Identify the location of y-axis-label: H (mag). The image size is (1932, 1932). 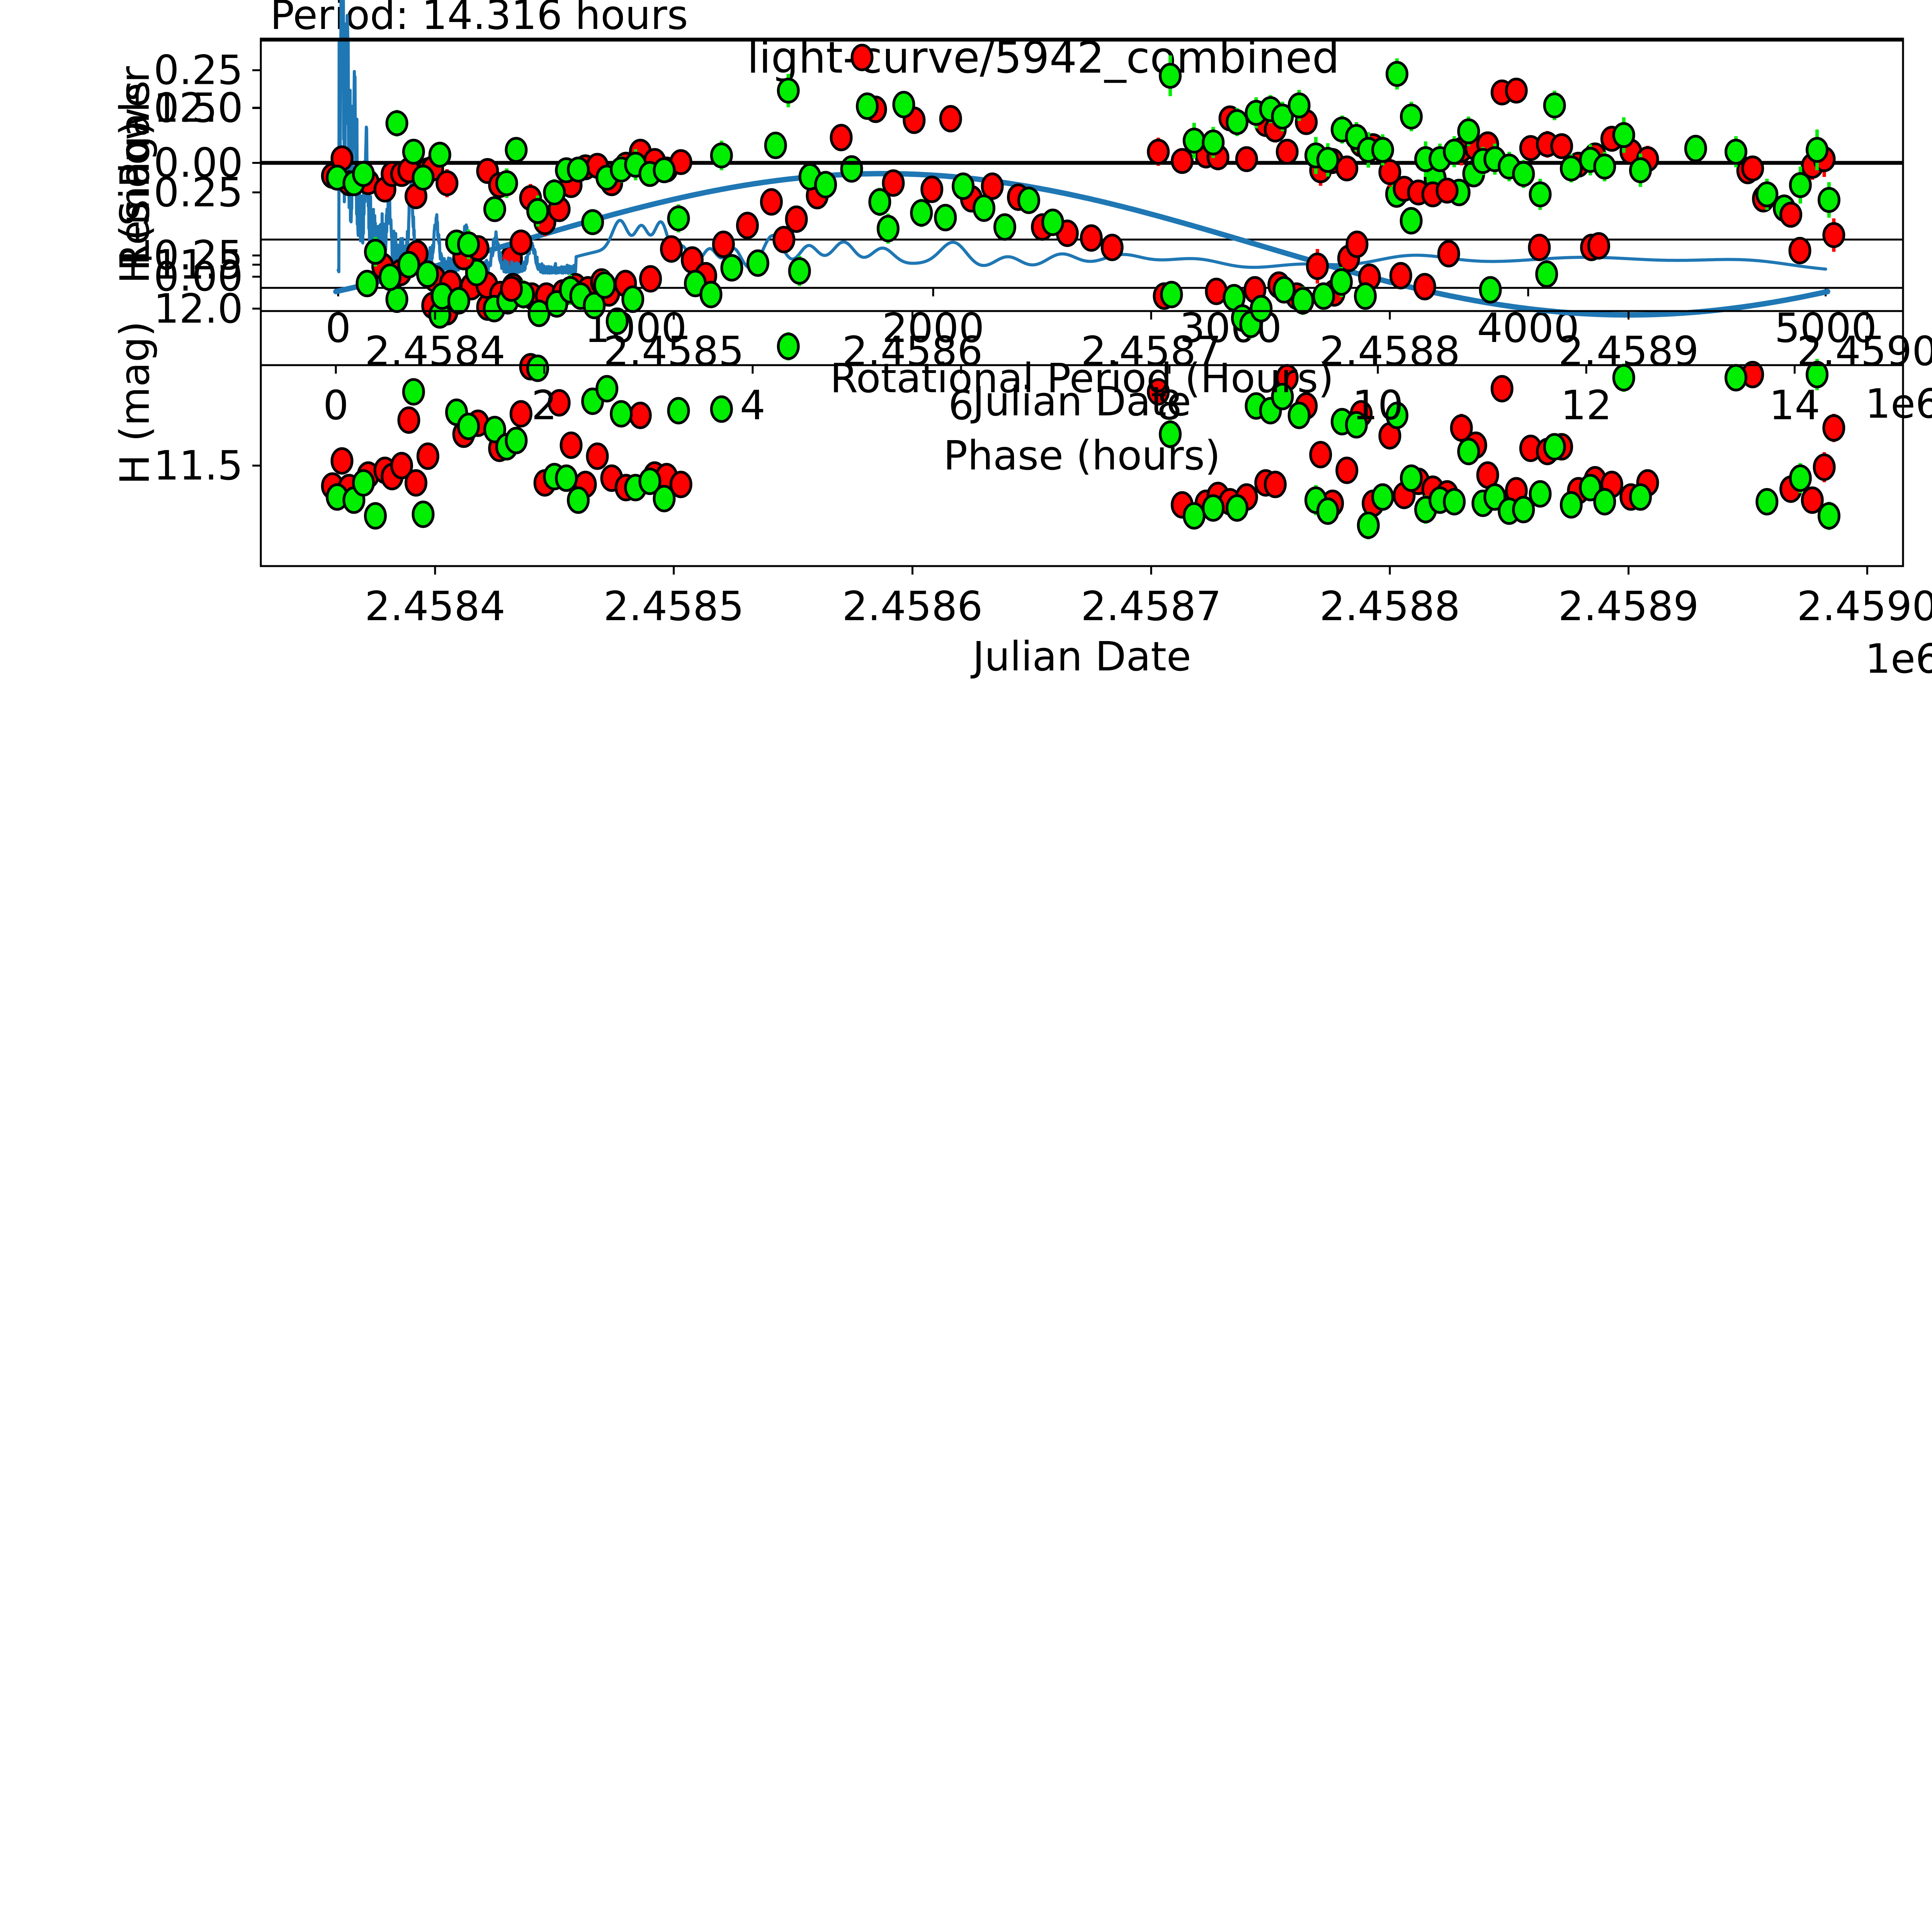
(135, 403).